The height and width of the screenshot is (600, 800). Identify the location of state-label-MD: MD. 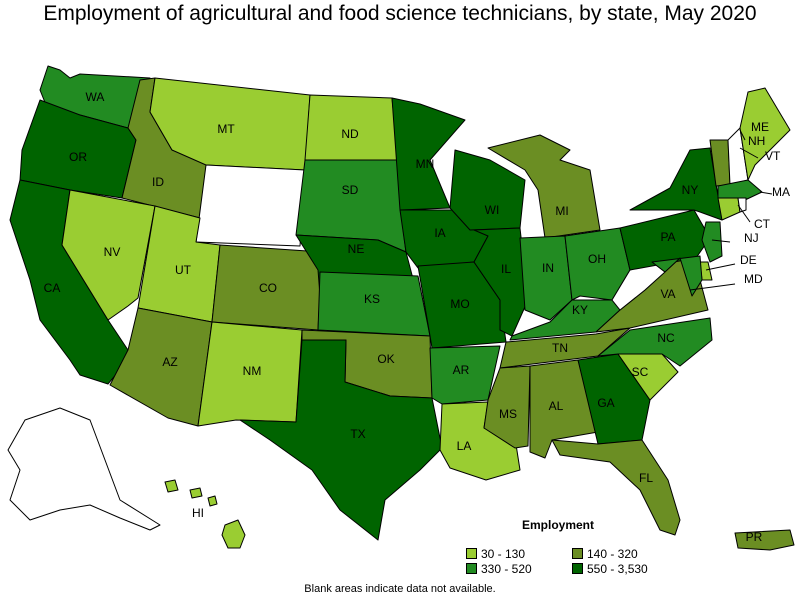
(753, 279).